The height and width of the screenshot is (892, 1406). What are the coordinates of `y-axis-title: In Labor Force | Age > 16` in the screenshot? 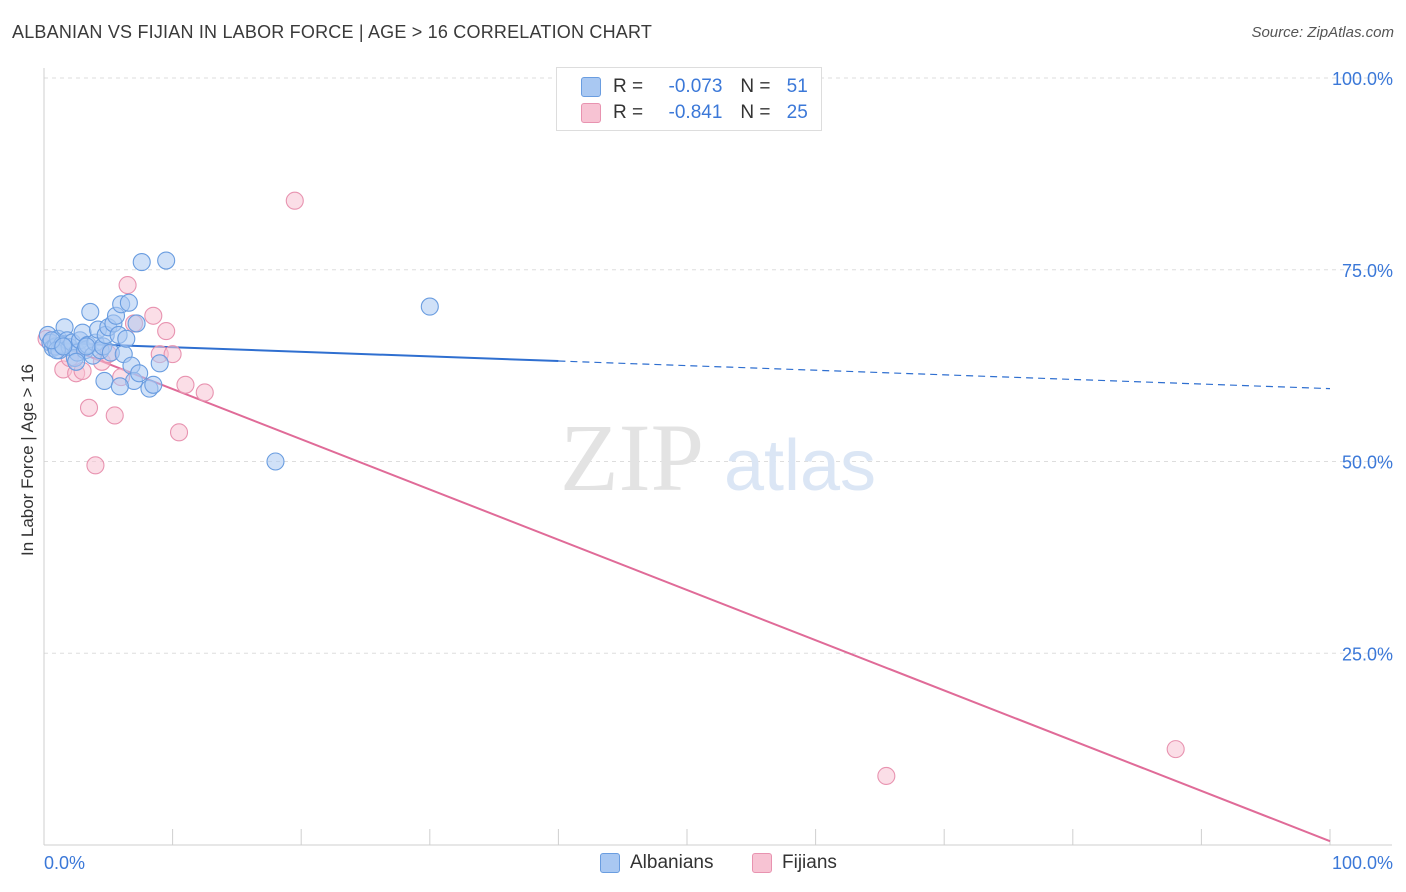 It's located at (27, 460).